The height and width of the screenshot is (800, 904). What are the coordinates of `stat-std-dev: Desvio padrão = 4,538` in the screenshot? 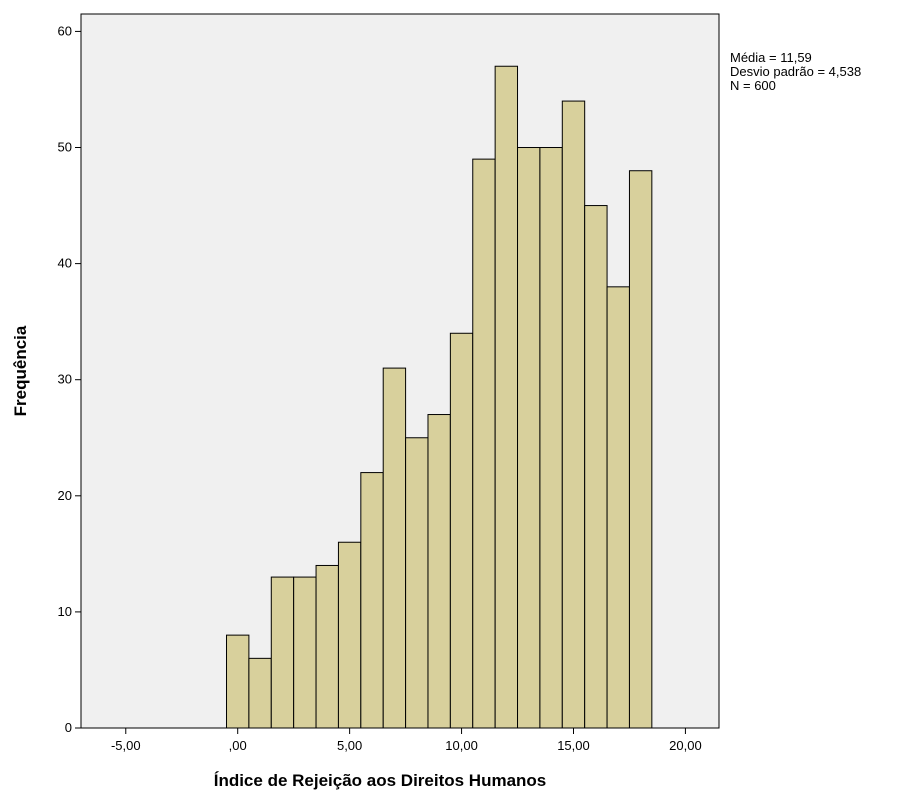 It's located at (795, 71).